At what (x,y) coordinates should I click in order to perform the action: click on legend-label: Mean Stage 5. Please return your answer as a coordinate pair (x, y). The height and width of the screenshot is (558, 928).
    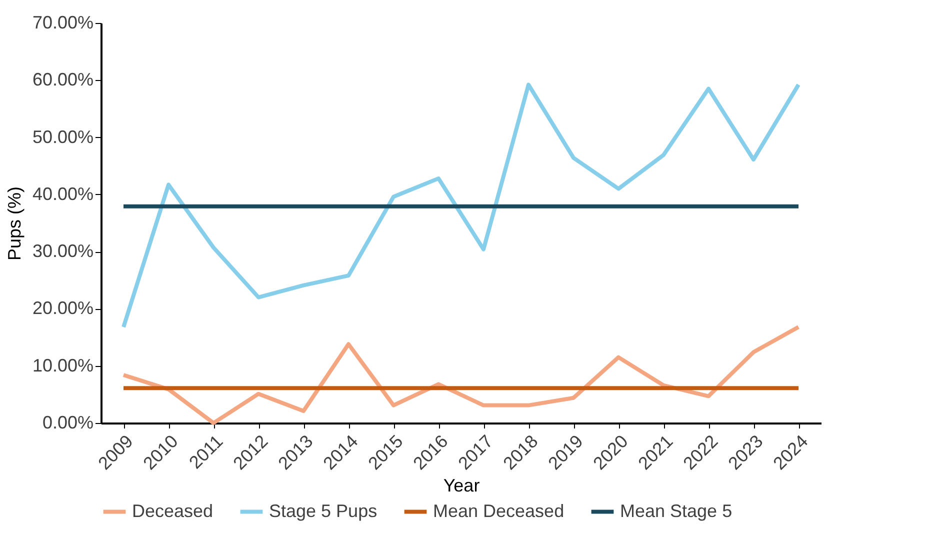
    Looking at the image, I should click on (676, 510).